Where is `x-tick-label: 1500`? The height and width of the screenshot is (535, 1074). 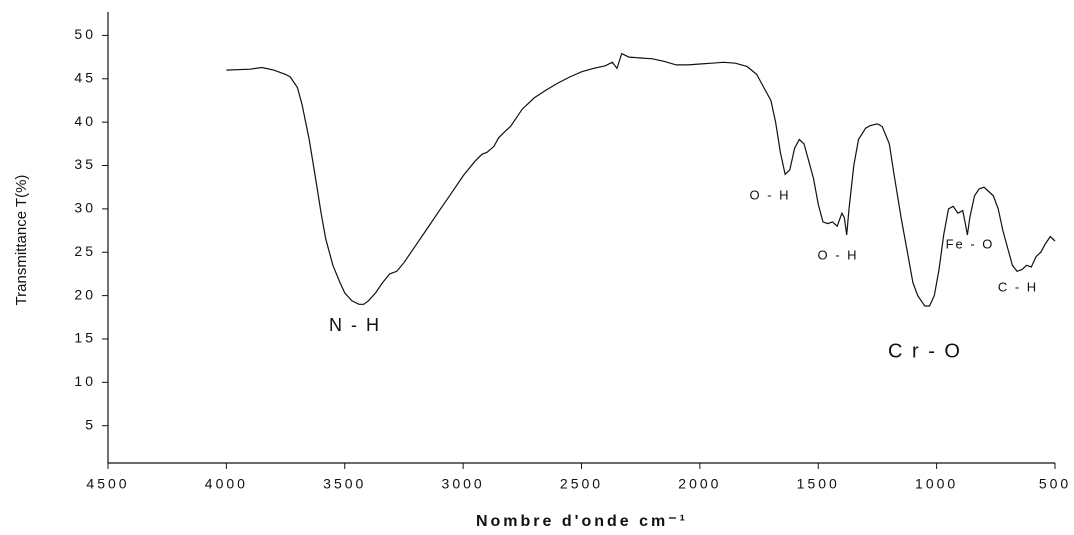 x-tick-label: 1500 is located at coordinates (818, 484).